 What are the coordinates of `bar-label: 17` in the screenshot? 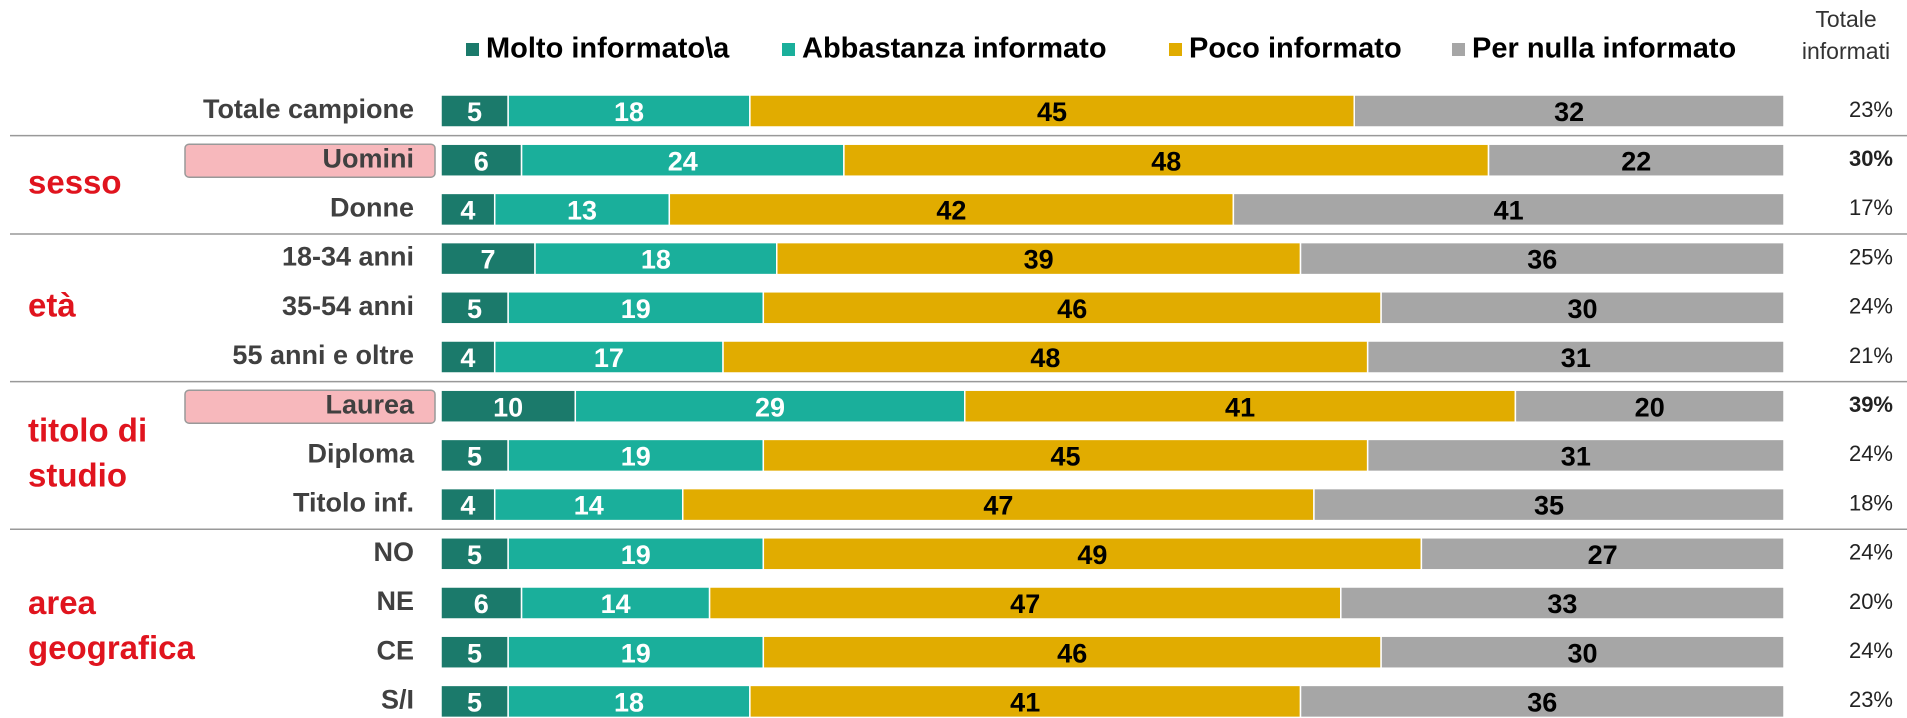 It's located at (609, 358).